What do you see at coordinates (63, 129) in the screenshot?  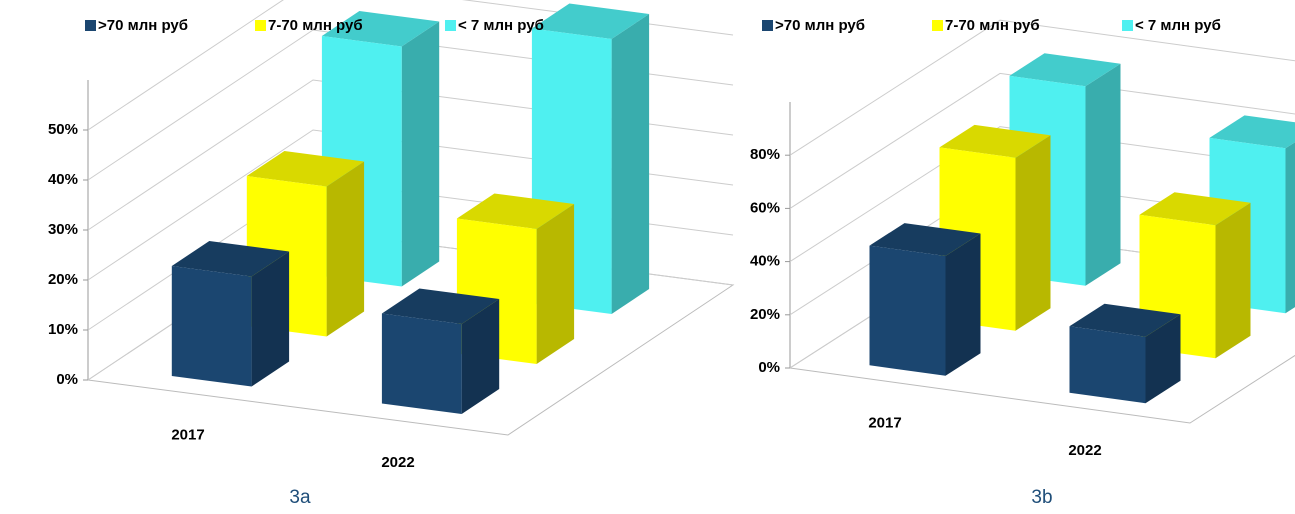 I see `y-tick-label: 50%` at bounding box center [63, 129].